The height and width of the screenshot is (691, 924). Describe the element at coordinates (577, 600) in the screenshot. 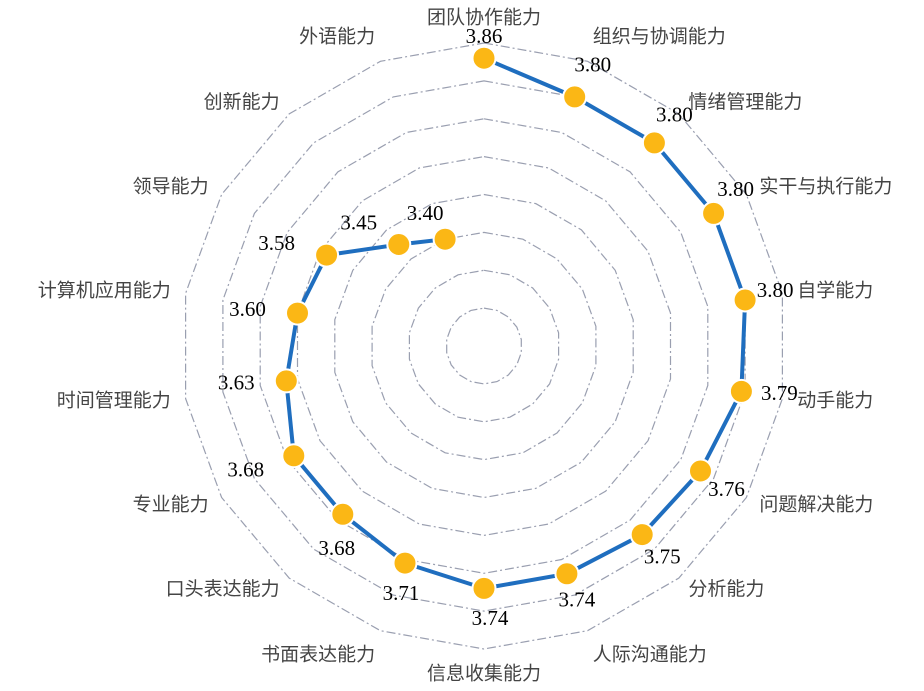

I see `value-label-9: 3.74` at that location.